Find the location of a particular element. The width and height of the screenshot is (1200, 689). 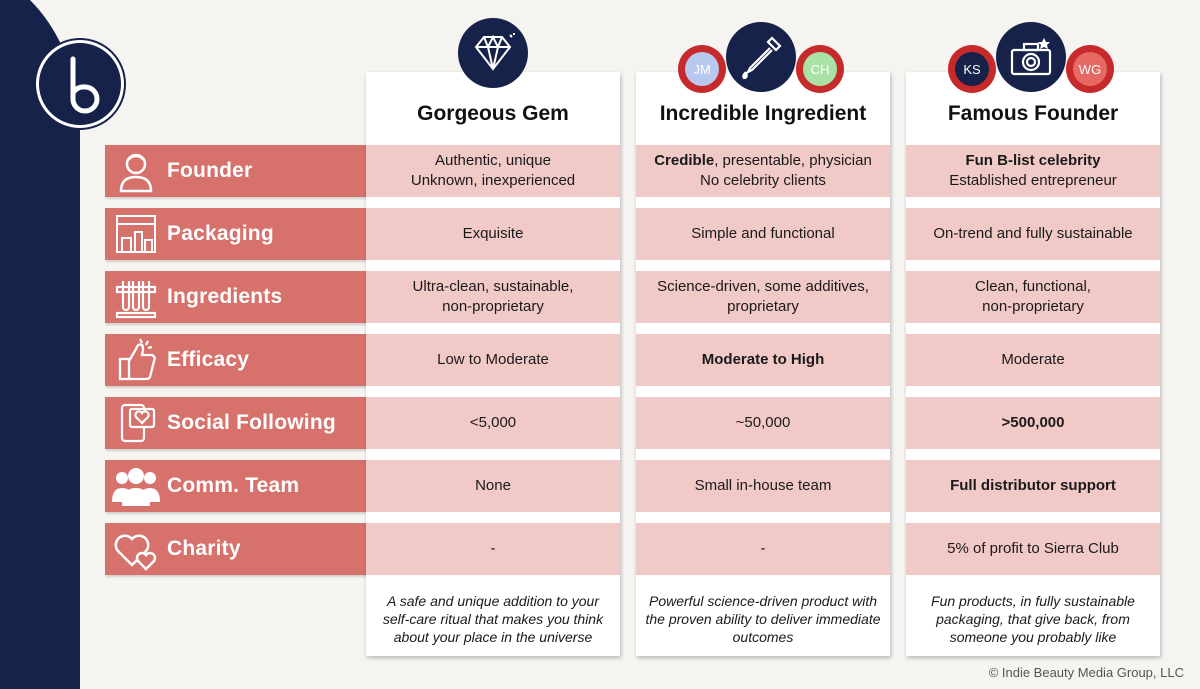

cell-comm-team: Small in-house team is located at coordinates (763, 486).